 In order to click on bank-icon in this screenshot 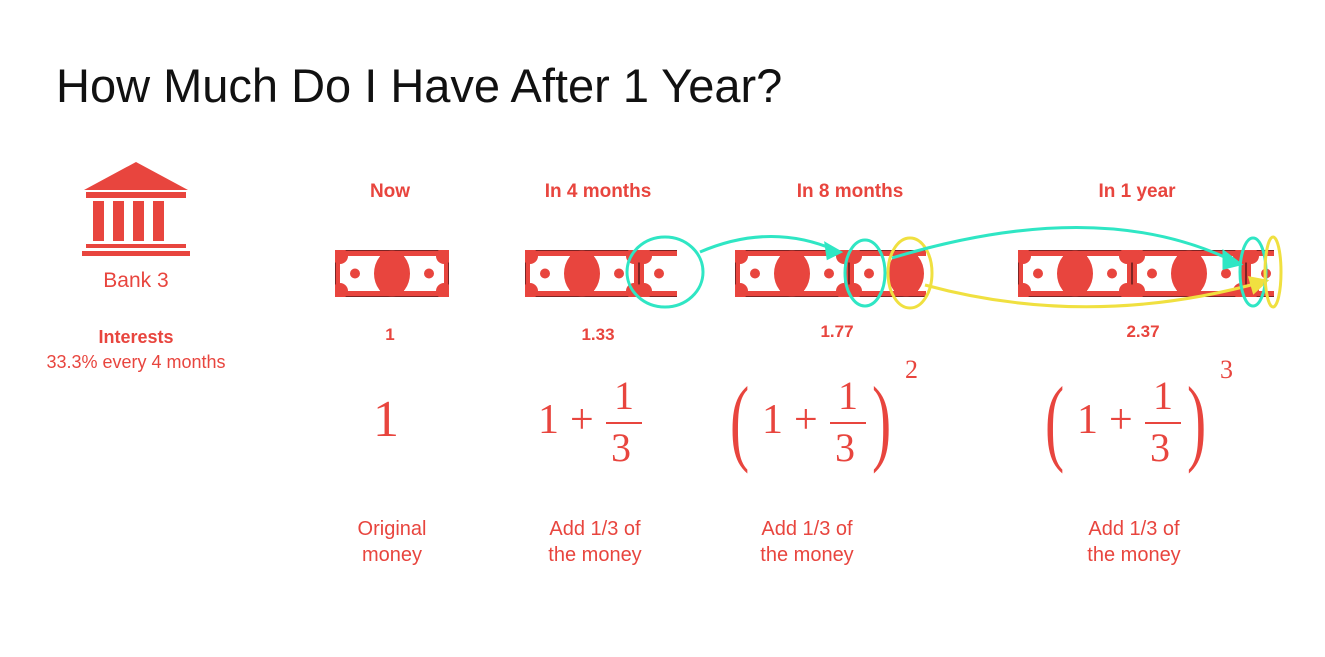, I will do `click(136, 209)`.